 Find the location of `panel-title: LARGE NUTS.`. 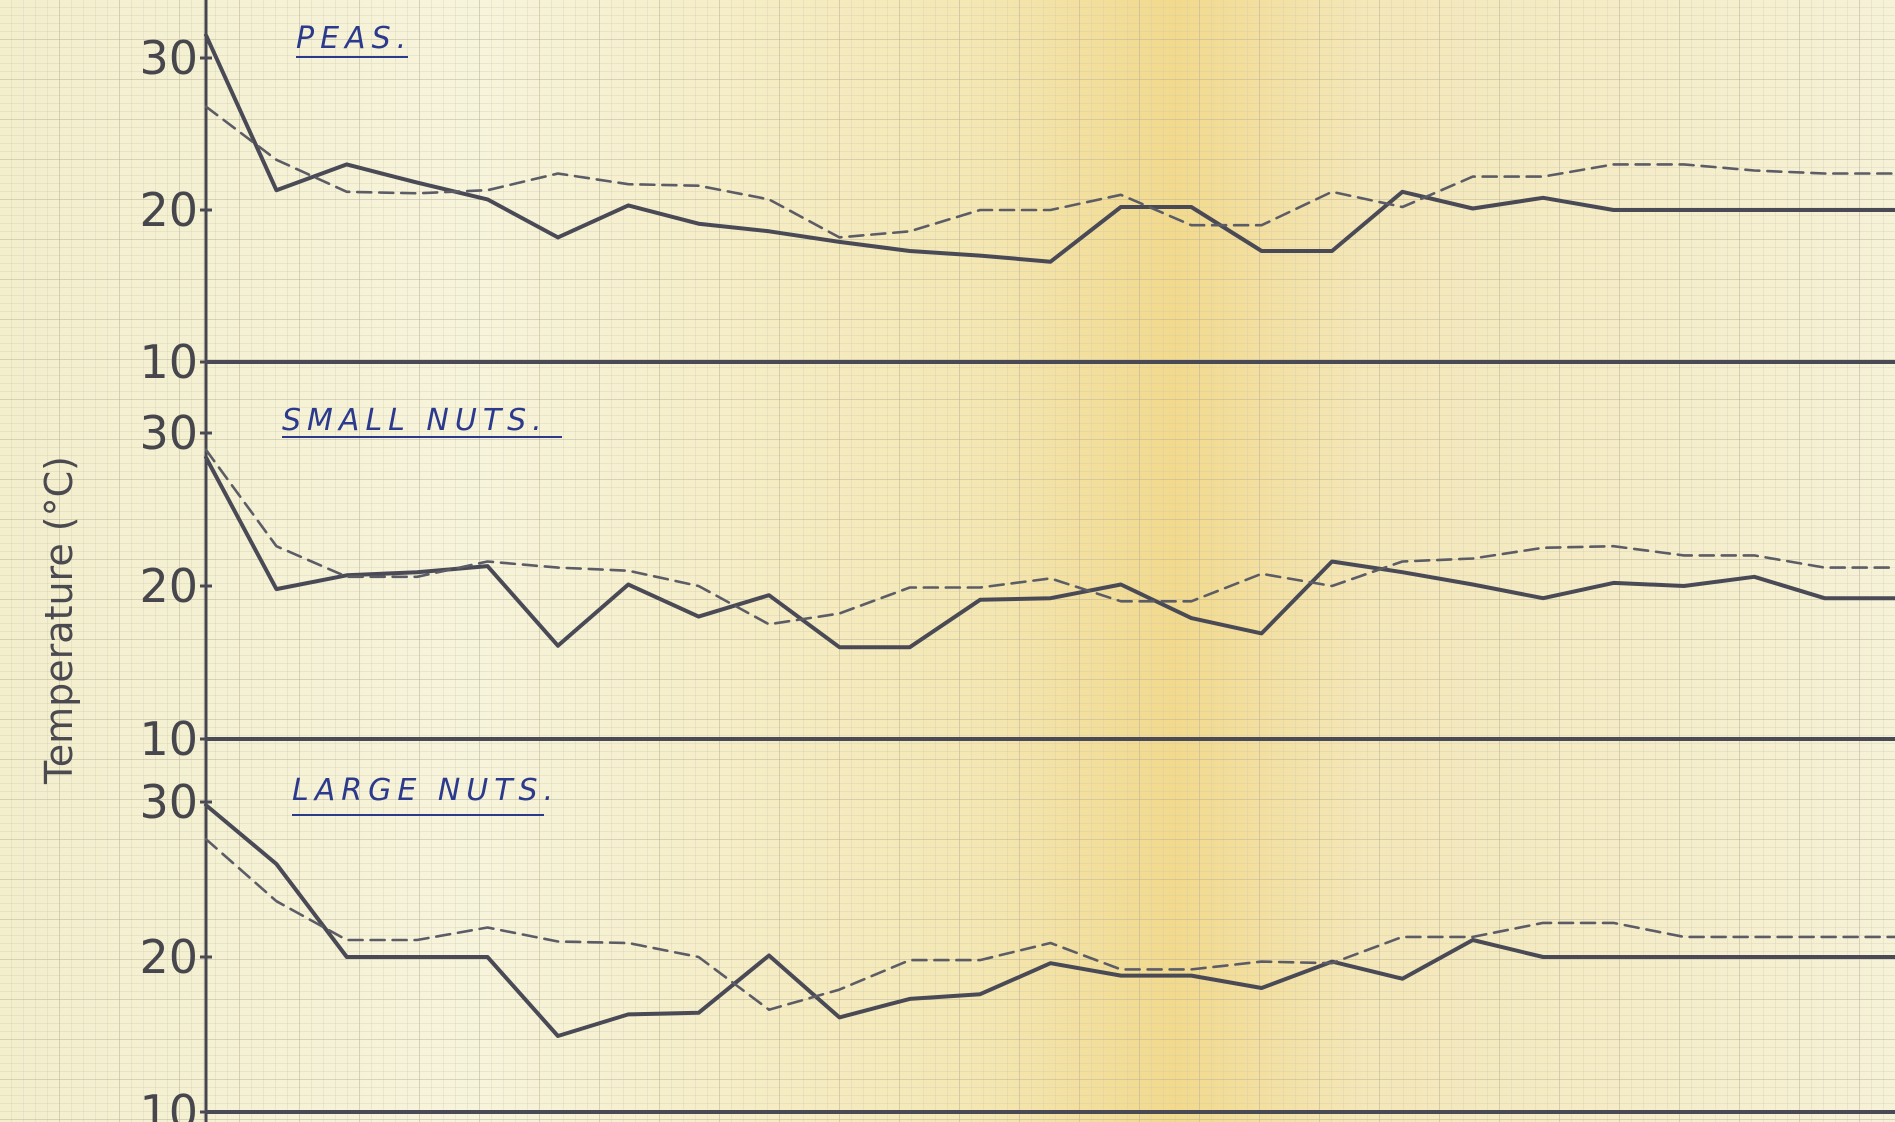

panel-title: LARGE NUTS. is located at coordinates (425, 790).